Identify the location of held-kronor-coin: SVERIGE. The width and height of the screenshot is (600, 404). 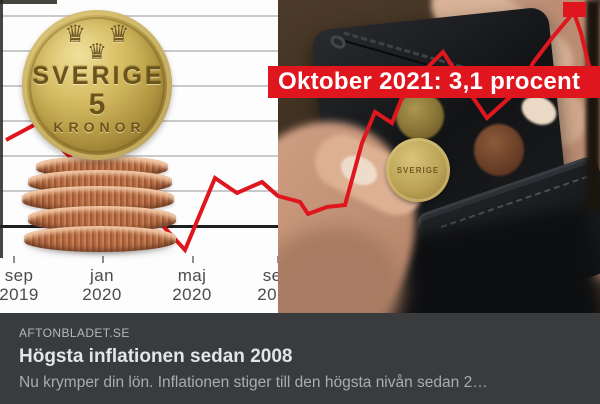
(418, 170).